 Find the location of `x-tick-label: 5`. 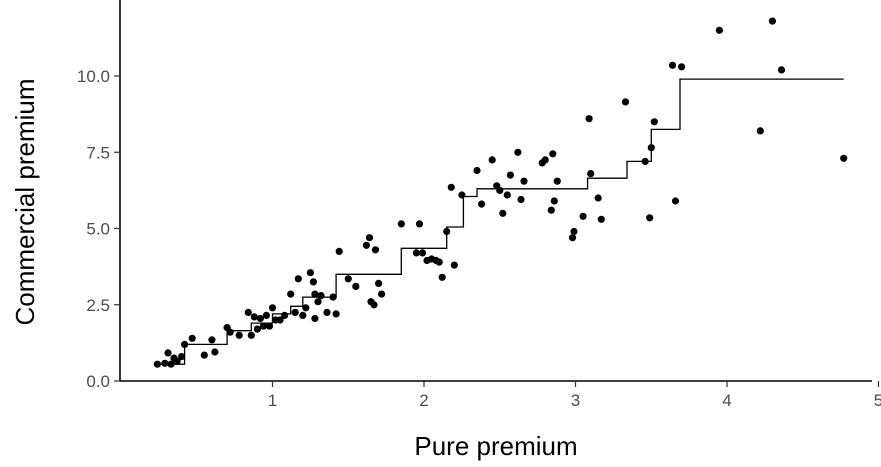

x-tick-label: 5 is located at coordinates (877, 400).